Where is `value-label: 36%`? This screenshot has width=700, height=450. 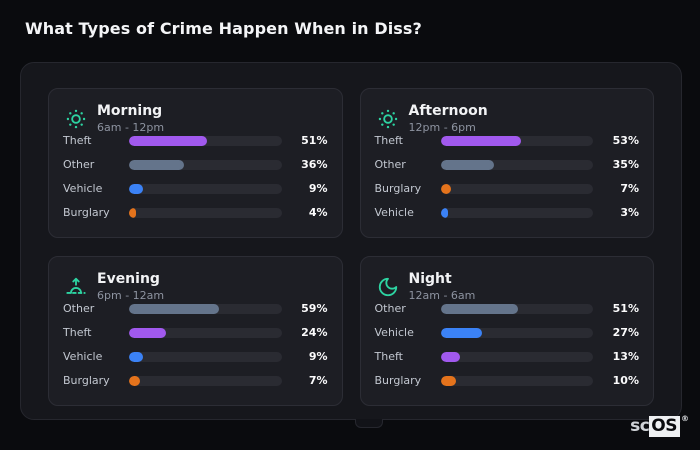
value-label: 36% is located at coordinates (314, 165).